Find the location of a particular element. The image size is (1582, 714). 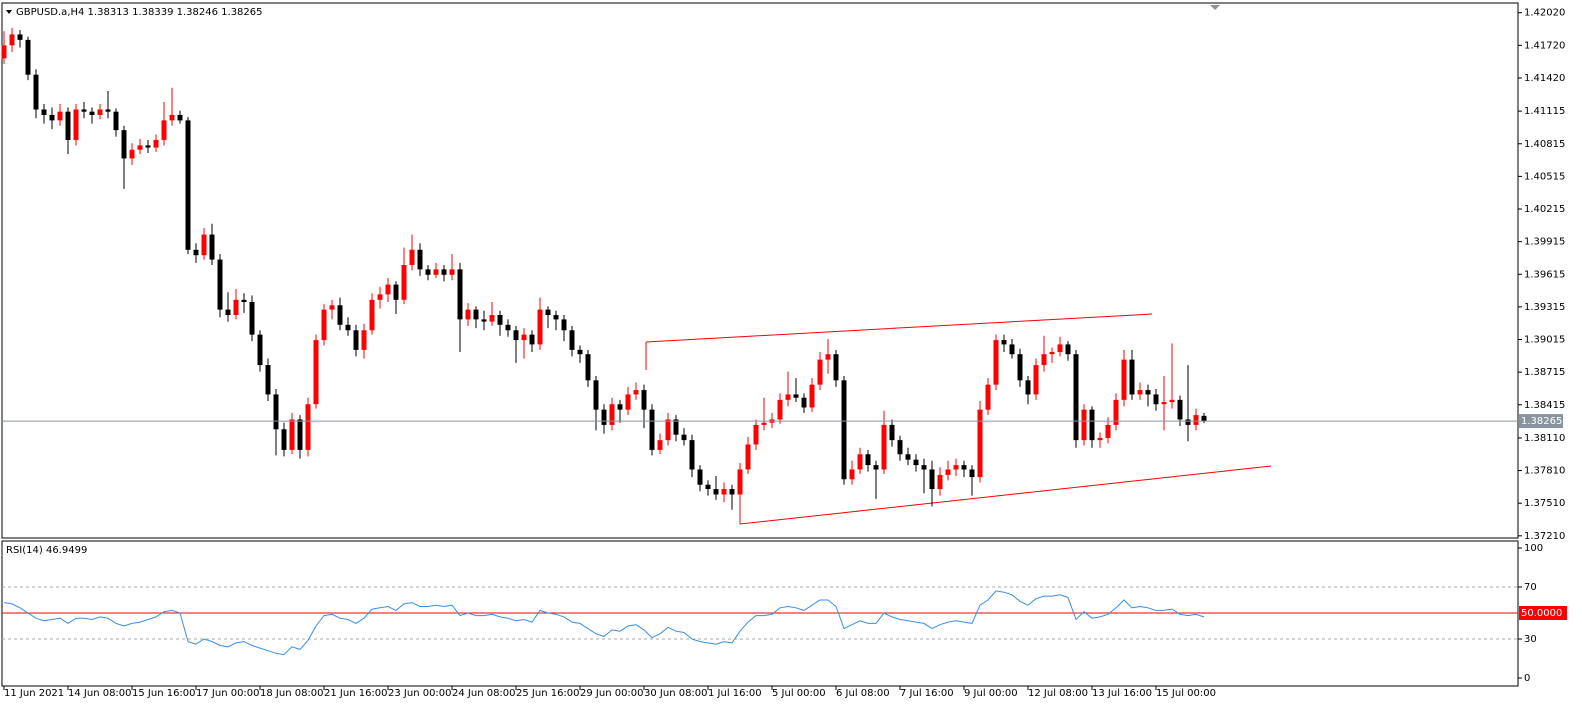

y-tick-label: 1.42020 is located at coordinates (1544, 13).